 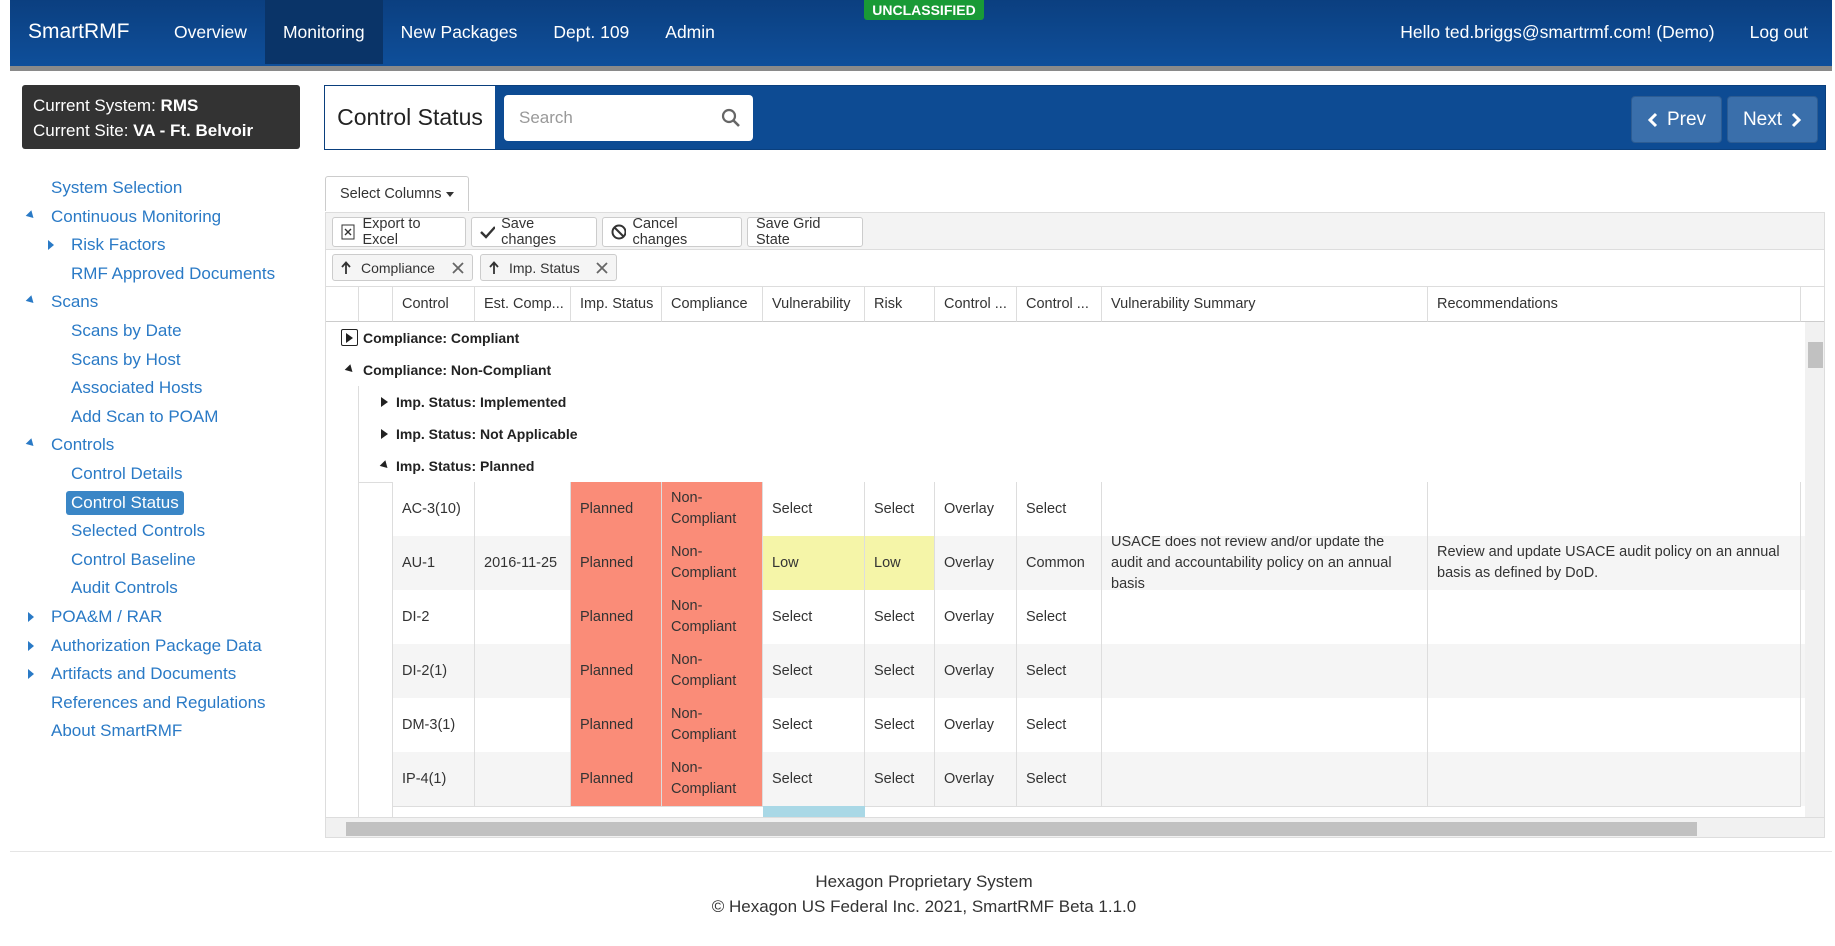 I want to click on brand: SmartRMF, so click(x=79, y=31).